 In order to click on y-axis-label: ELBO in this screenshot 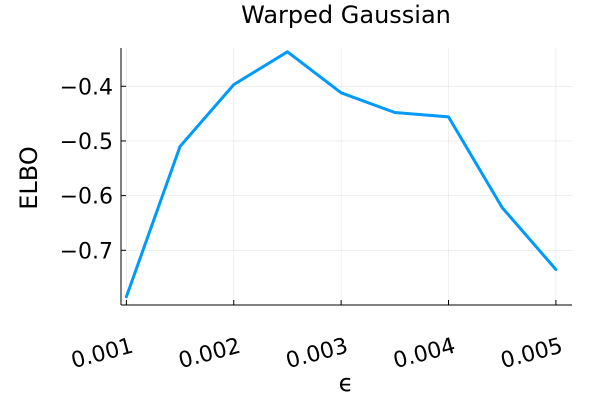, I will do `click(29, 177)`.